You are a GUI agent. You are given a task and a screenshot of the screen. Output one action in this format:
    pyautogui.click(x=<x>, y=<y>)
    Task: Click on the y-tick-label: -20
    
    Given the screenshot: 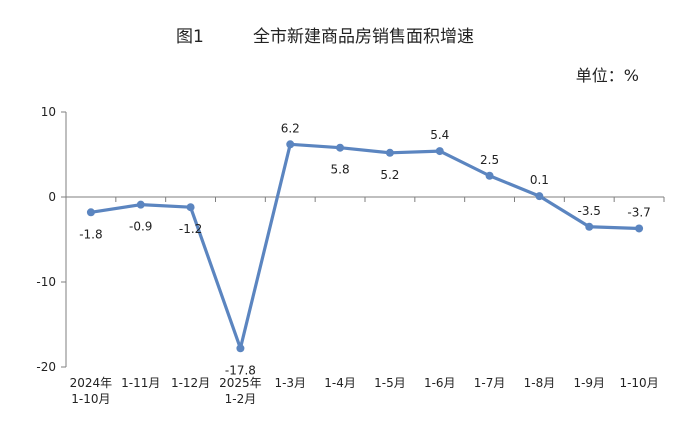 What is the action you would take?
    pyautogui.click(x=46, y=367)
    